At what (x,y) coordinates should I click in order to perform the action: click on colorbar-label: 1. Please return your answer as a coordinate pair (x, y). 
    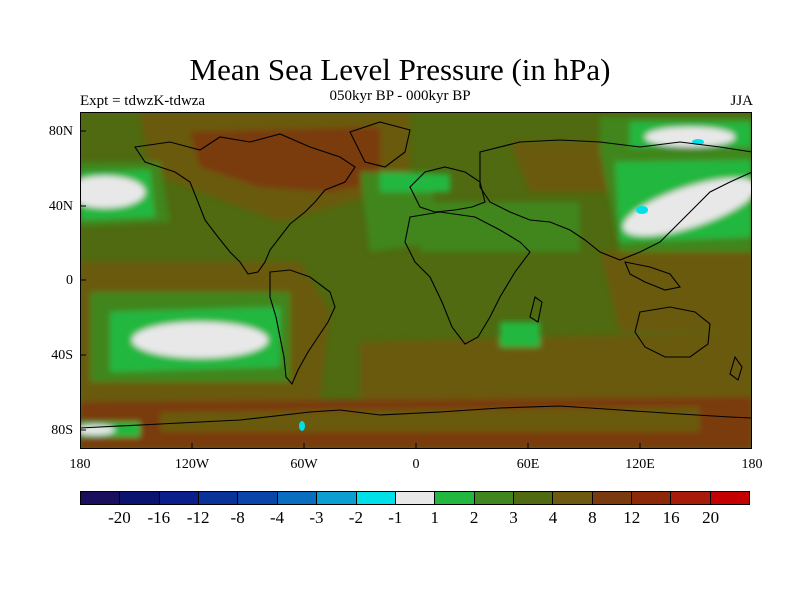
    Looking at the image, I should click on (434, 517).